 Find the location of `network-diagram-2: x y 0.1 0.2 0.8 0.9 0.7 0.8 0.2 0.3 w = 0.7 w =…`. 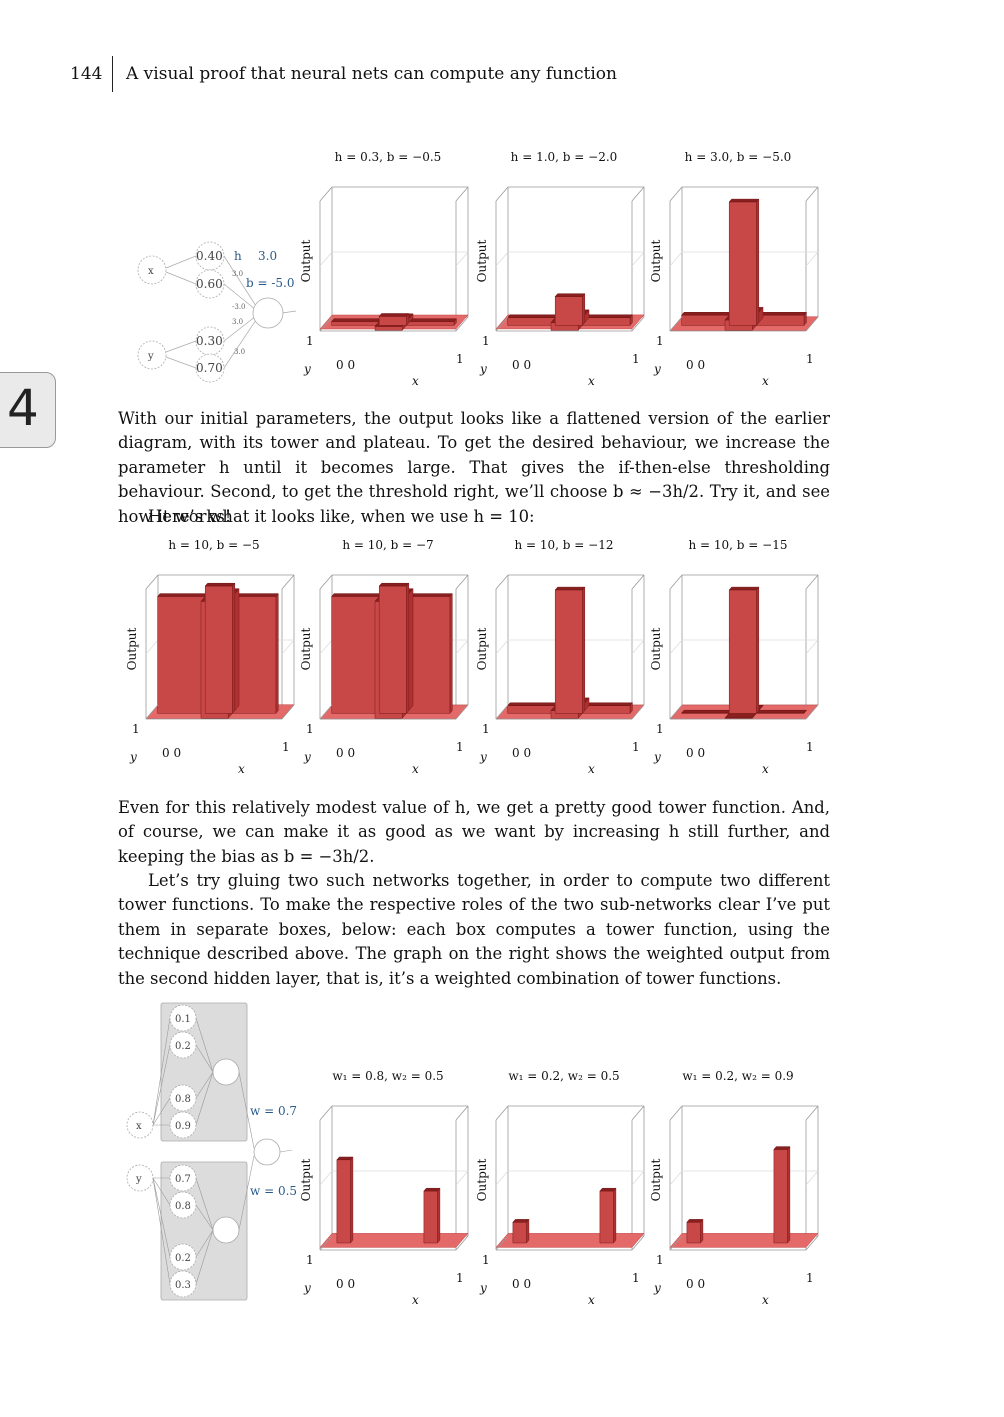

network-diagram-2: x y 0.1 0.2 0.8 0.9 0.7 0.8 0.2 0.3 w = 0.7 w =… is located at coordinates (211, 1151).